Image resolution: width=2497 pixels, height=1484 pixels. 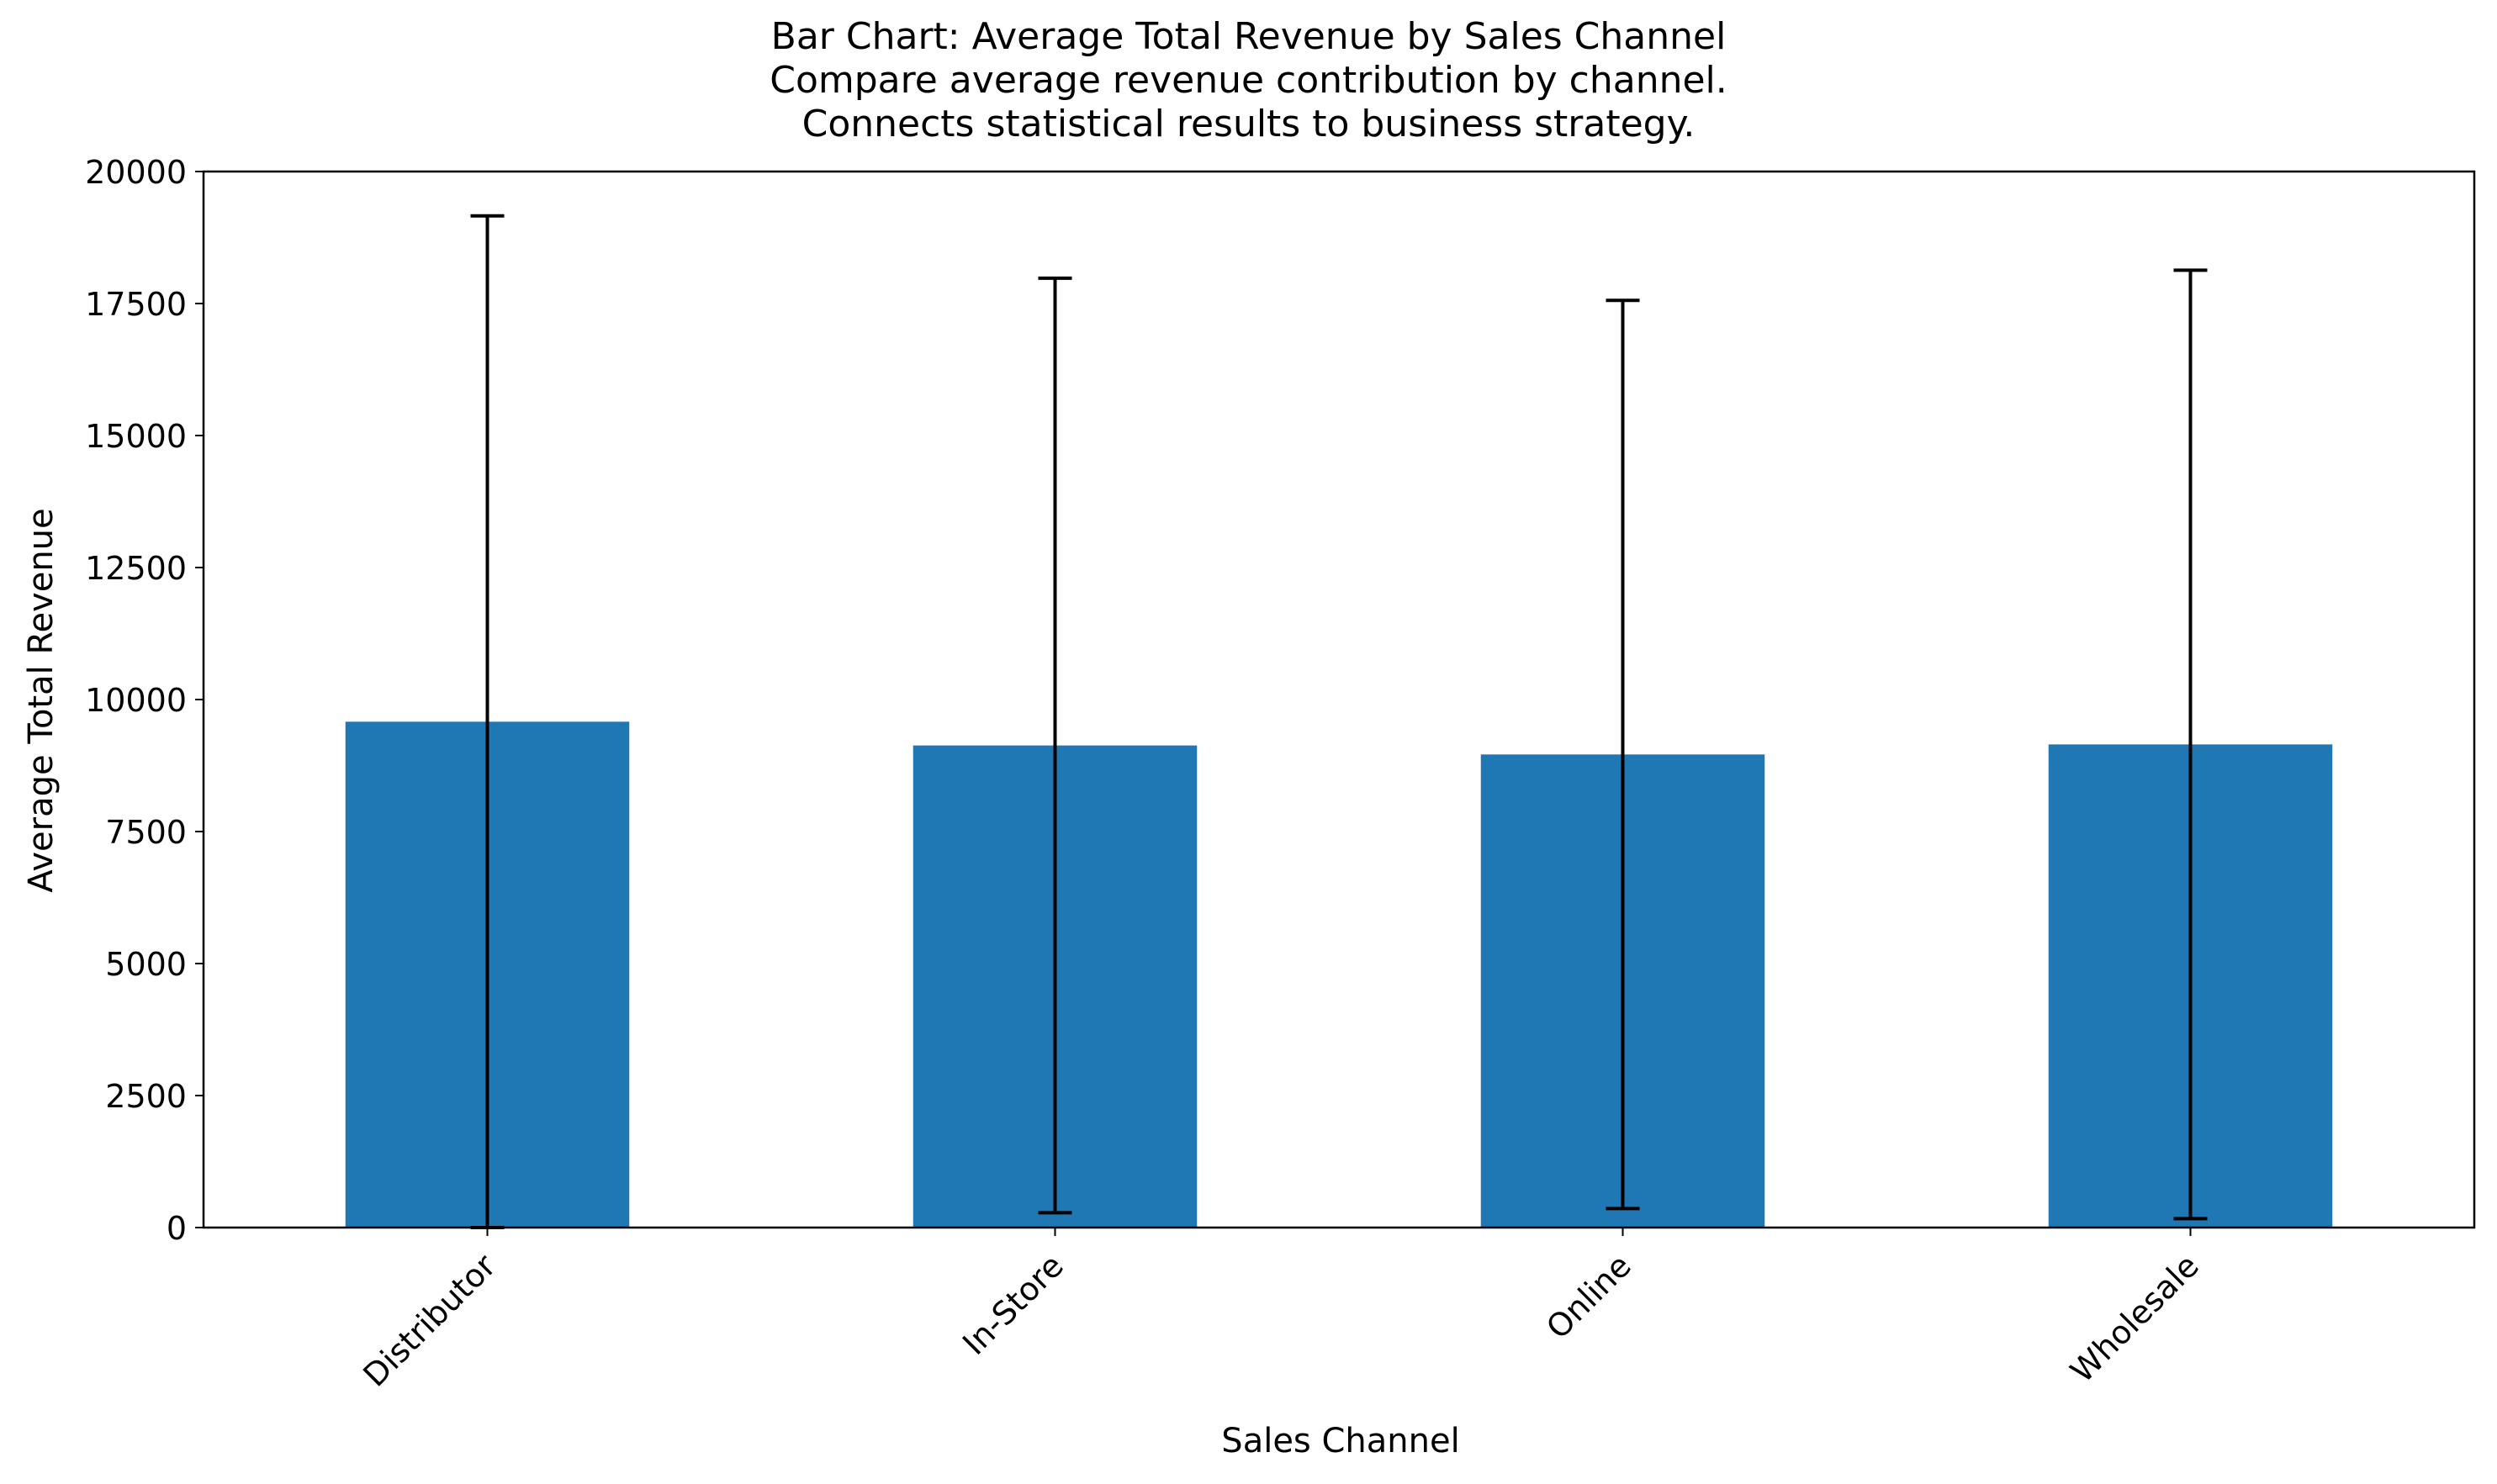 What do you see at coordinates (136, 304) in the screenshot?
I see `y-tick-label: 17500` at bounding box center [136, 304].